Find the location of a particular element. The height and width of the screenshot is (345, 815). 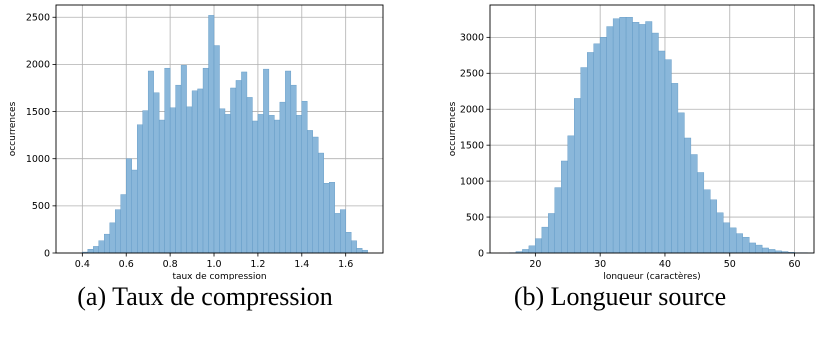

x-tick-label: 1.0 is located at coordinates (213, 264).